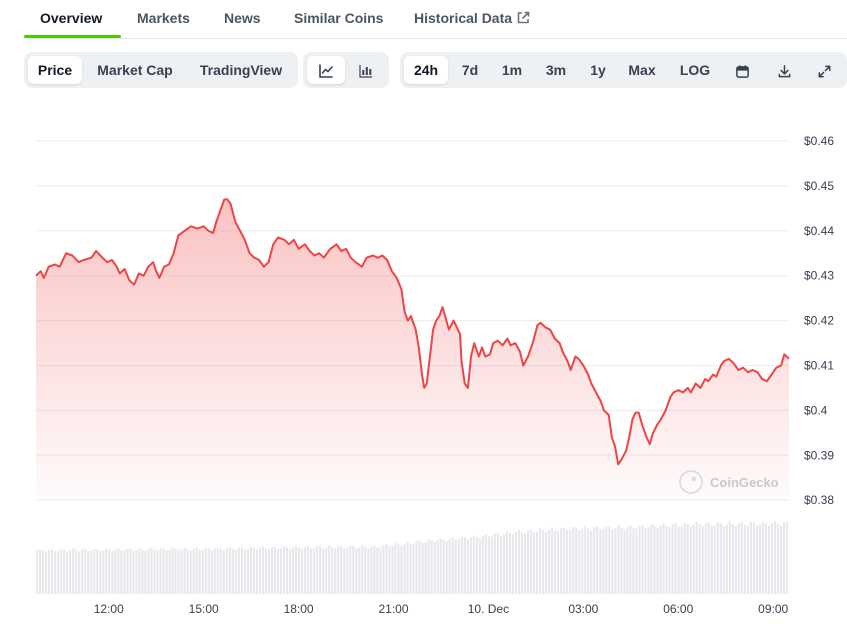 The image size is (847, 628). What do you see at coordinates (556, 70) in the screenshot?
I see `range-3m-button: 3m` at bounding box center [556, 70].